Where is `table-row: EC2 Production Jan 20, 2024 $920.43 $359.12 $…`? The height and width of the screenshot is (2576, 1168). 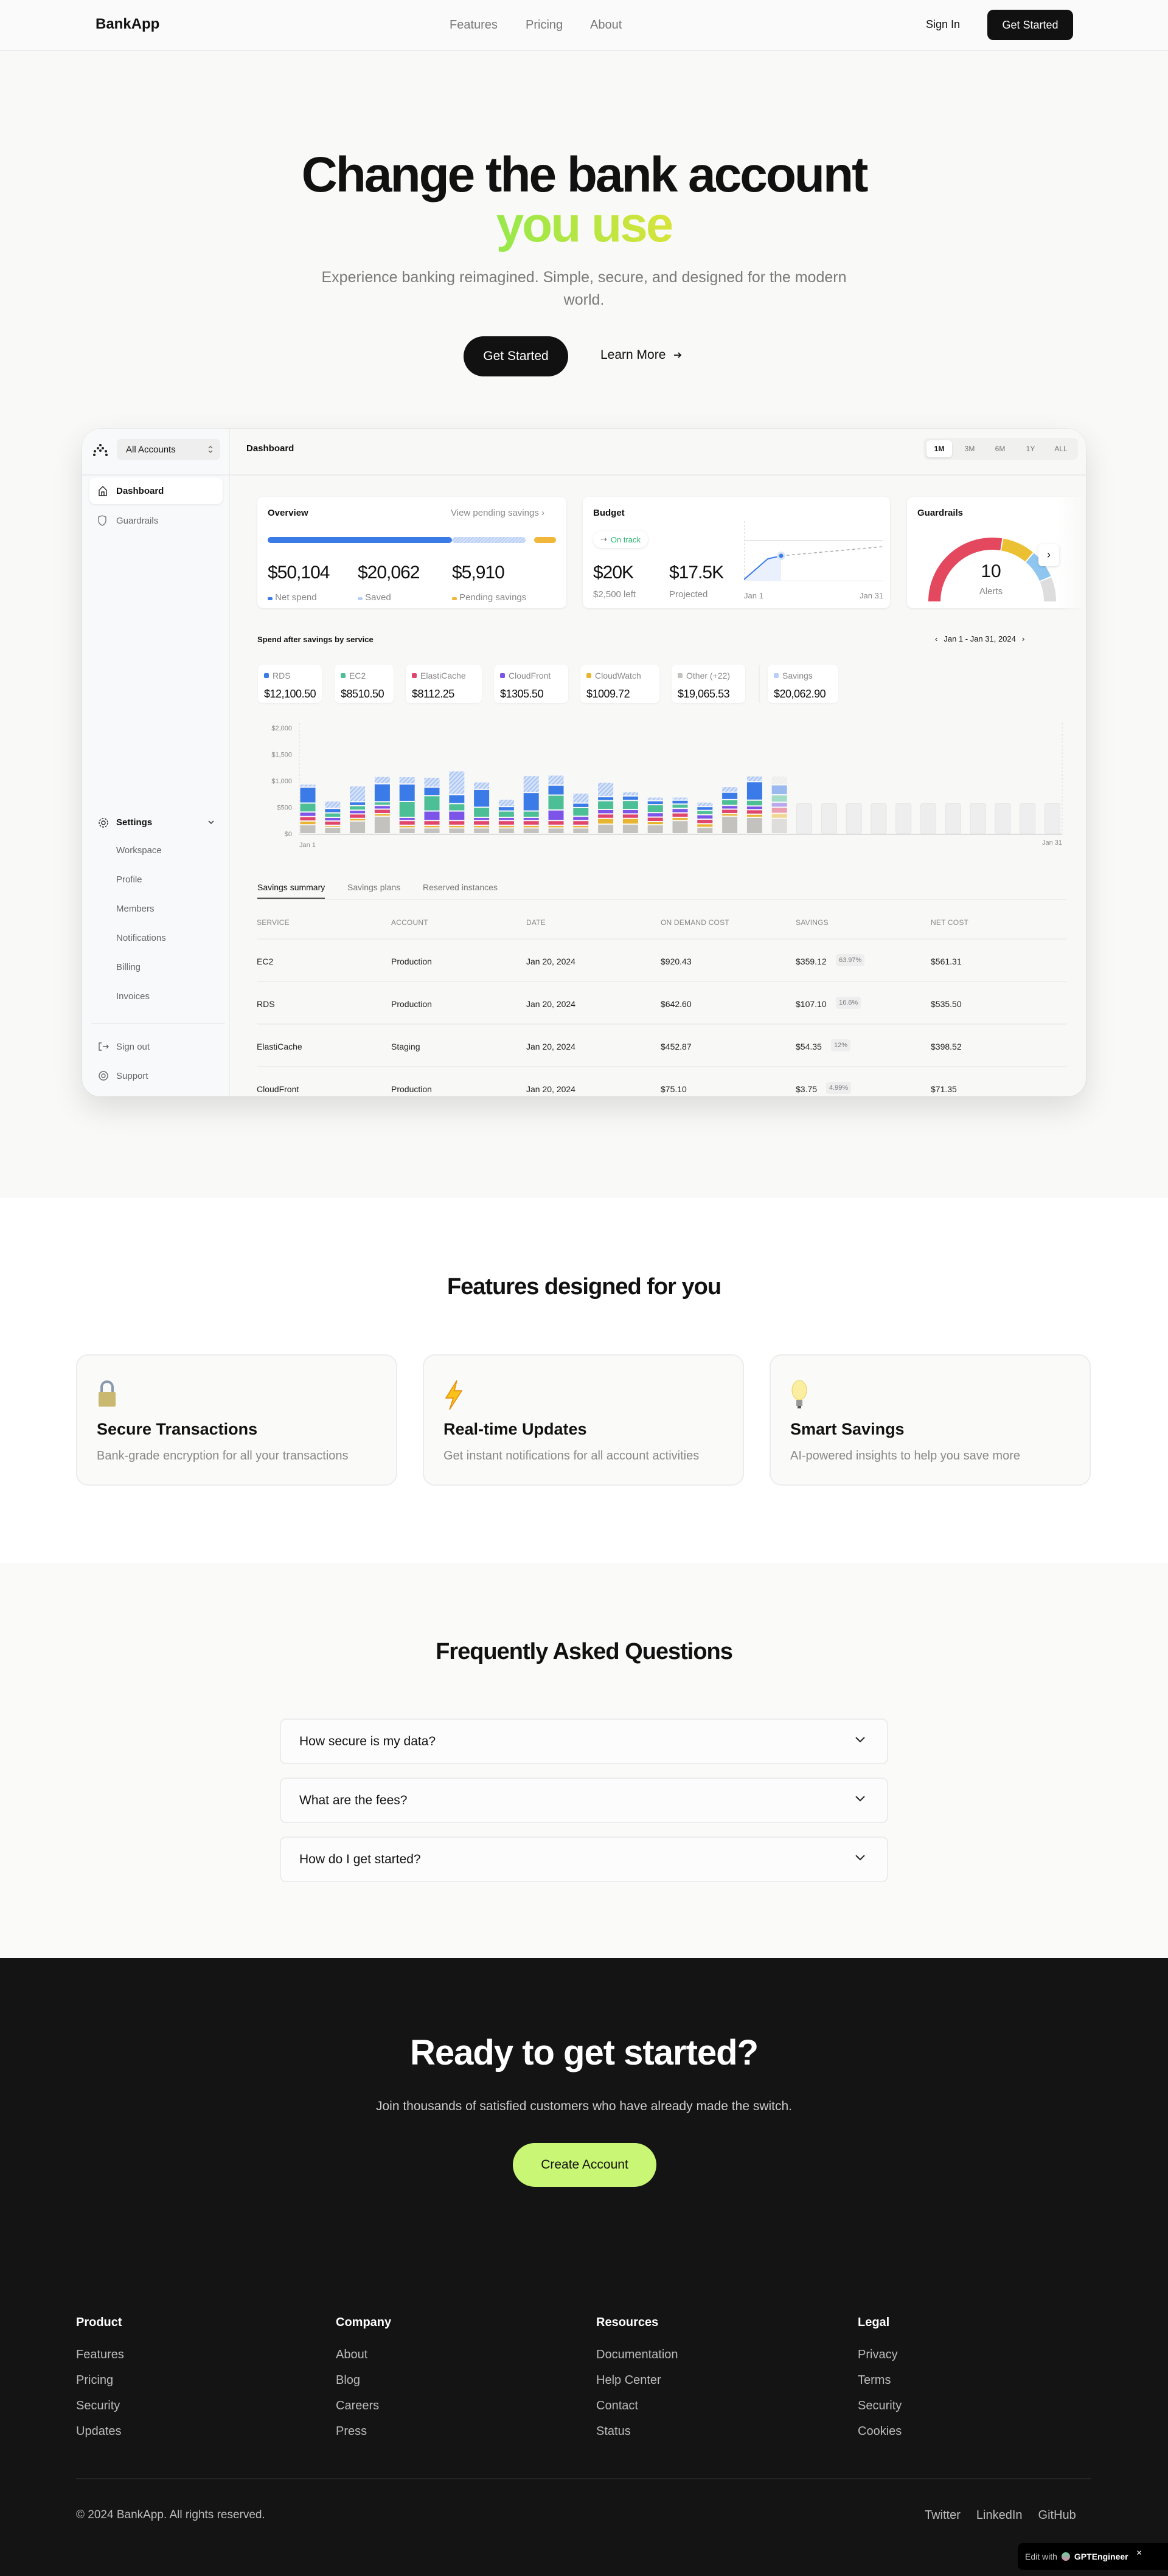 table-row: EC2 Production Jan 20, 2024 $920.43 $359.12 $… is located at coordinates (584, 960).